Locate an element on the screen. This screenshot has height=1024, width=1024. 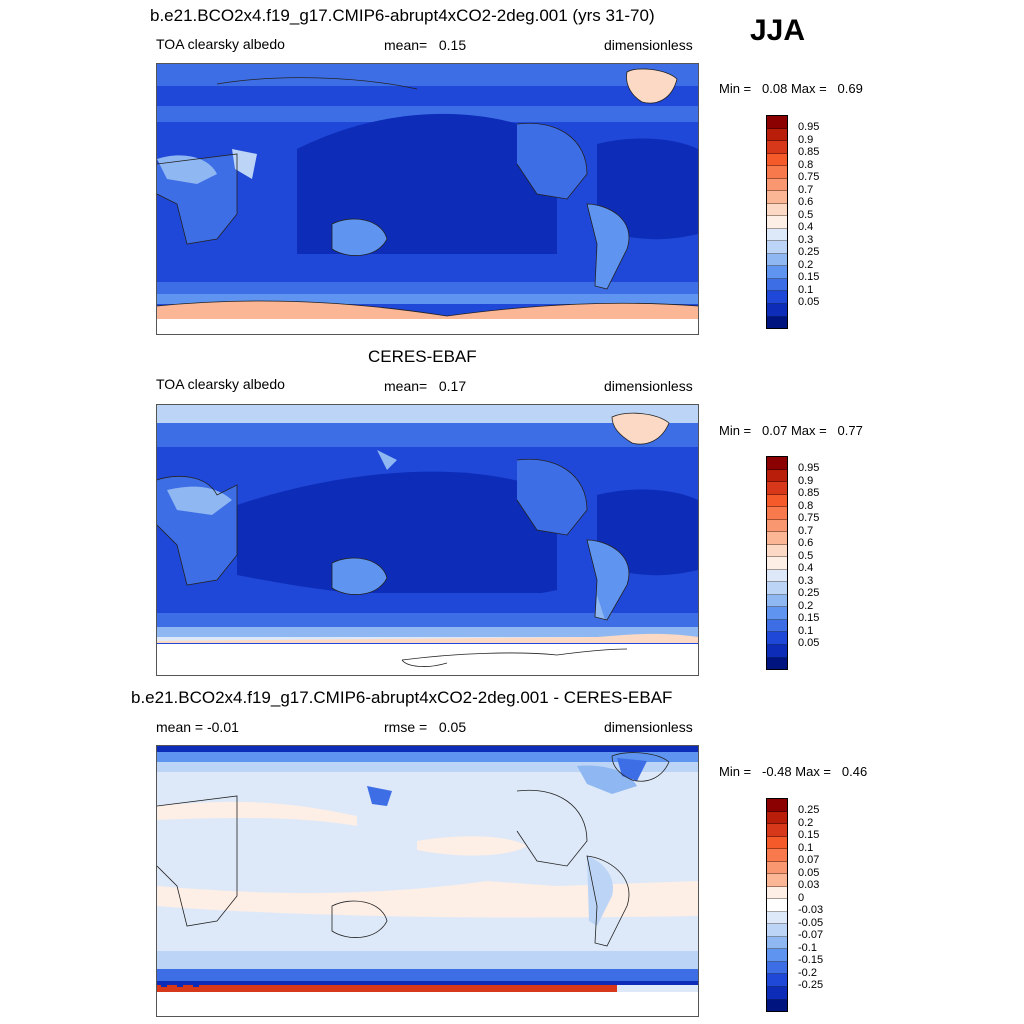
panel2-units: dimensionless is located at coordinates (648, 386).